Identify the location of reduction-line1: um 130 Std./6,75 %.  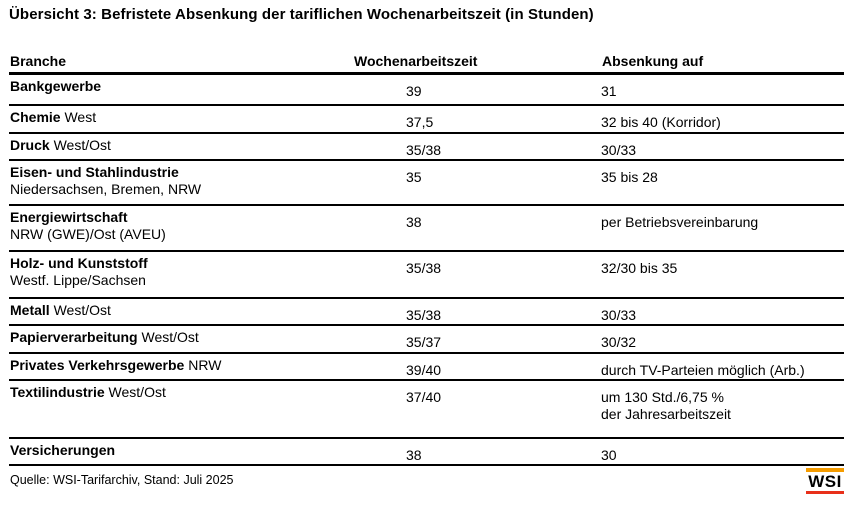
(662, 397).